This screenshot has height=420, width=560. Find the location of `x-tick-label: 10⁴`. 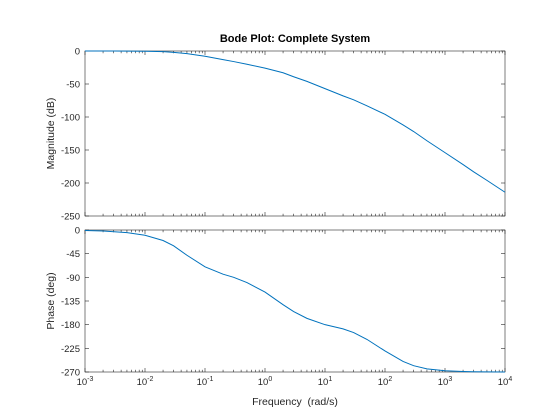

x-tick-label: 10⁴ is located at coordinates (505, 382).